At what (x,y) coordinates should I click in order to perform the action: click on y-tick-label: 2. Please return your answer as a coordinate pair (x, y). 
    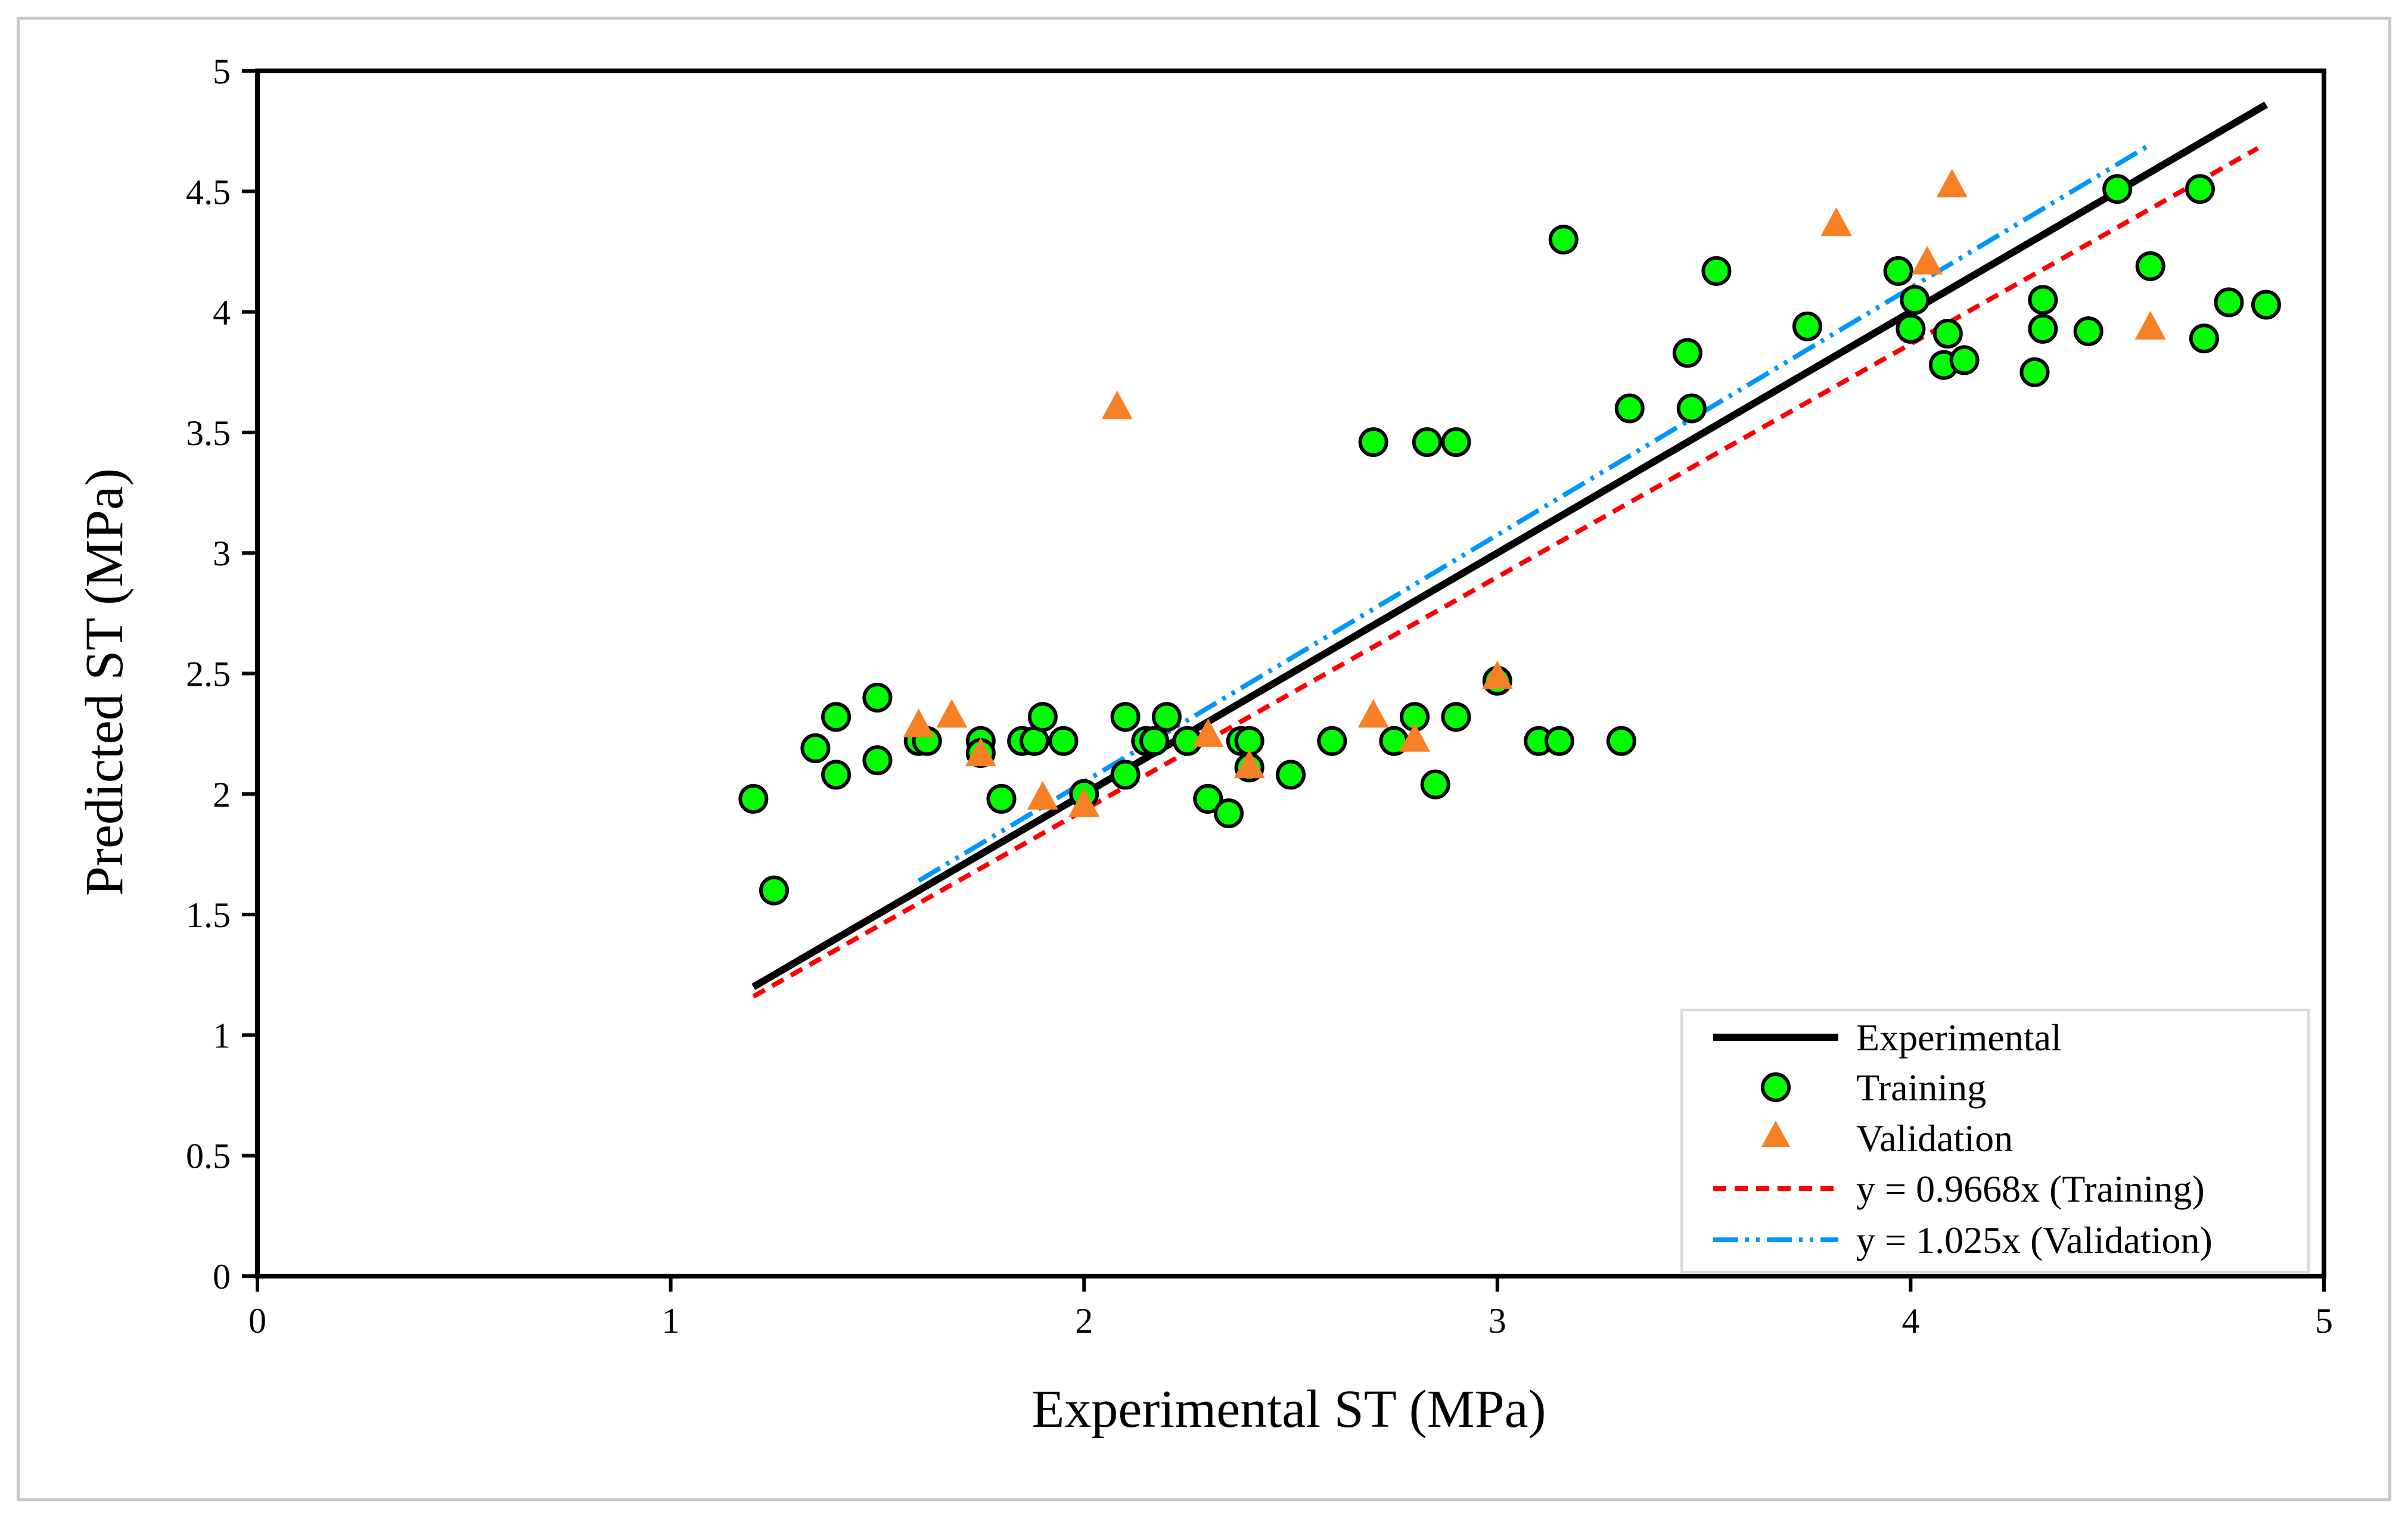
    Looking at the image, I should click on (222, 794).